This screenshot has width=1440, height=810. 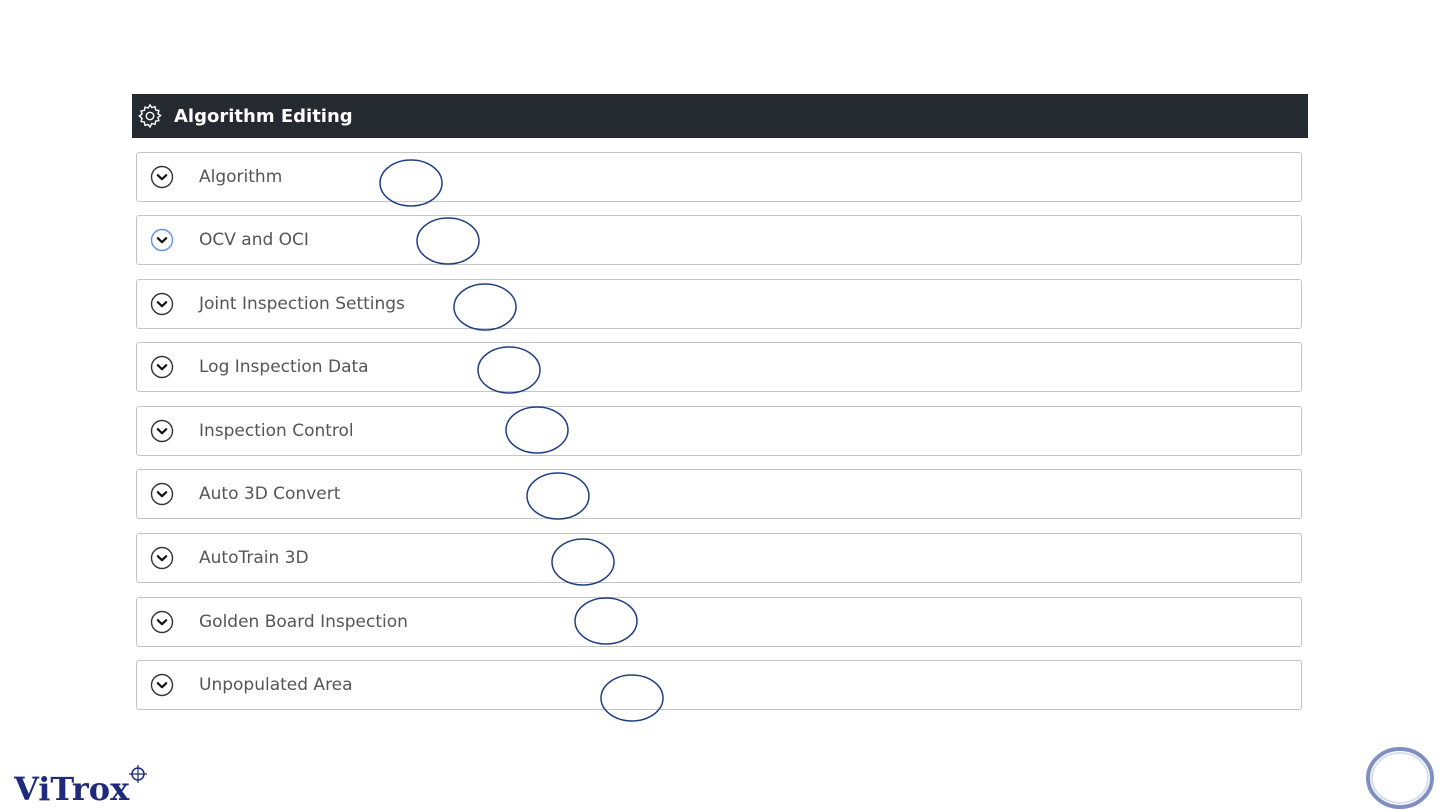 What do you see at coordinates (303, 622) in the screenshot?
I see `section-label: Golden Board Inspection` at bounding box center [303, 622].